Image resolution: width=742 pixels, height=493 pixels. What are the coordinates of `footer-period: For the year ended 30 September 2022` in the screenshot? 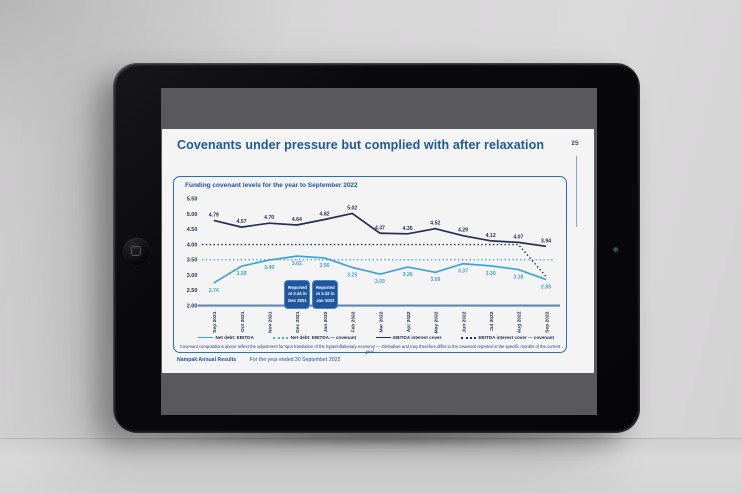 It's located at (295, 360).